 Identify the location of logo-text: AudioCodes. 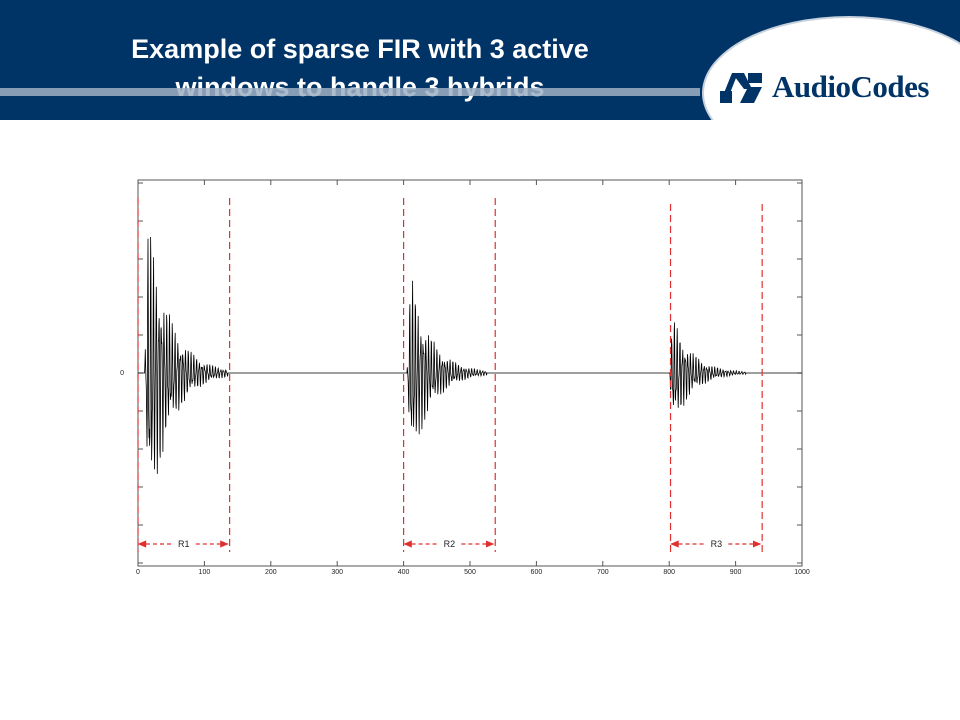
(850, 86).